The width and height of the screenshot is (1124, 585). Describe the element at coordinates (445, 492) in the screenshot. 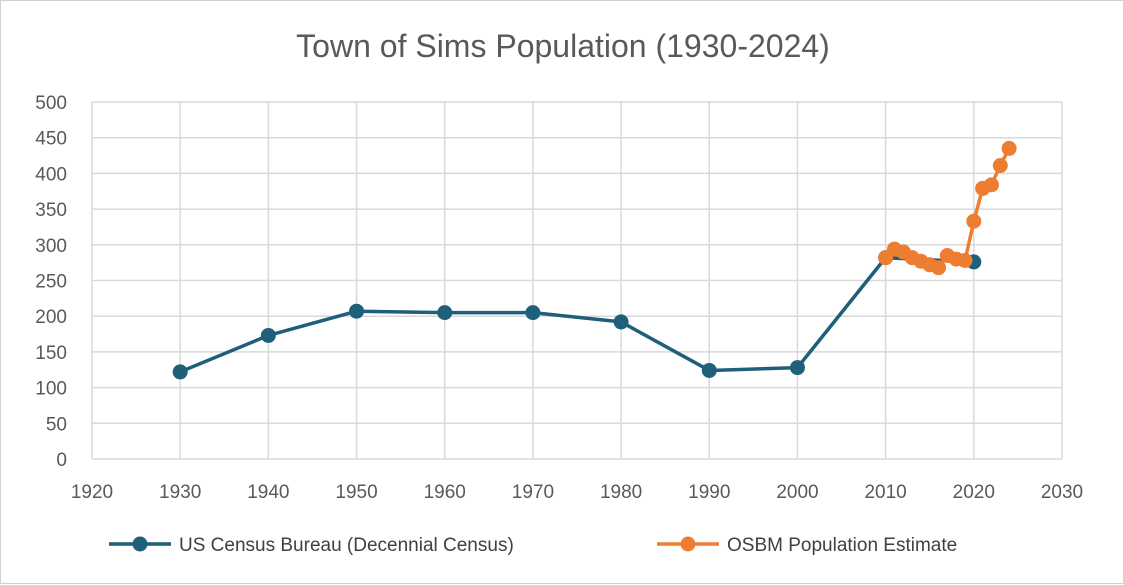

I see `x-tick-label: 1960` at that location.